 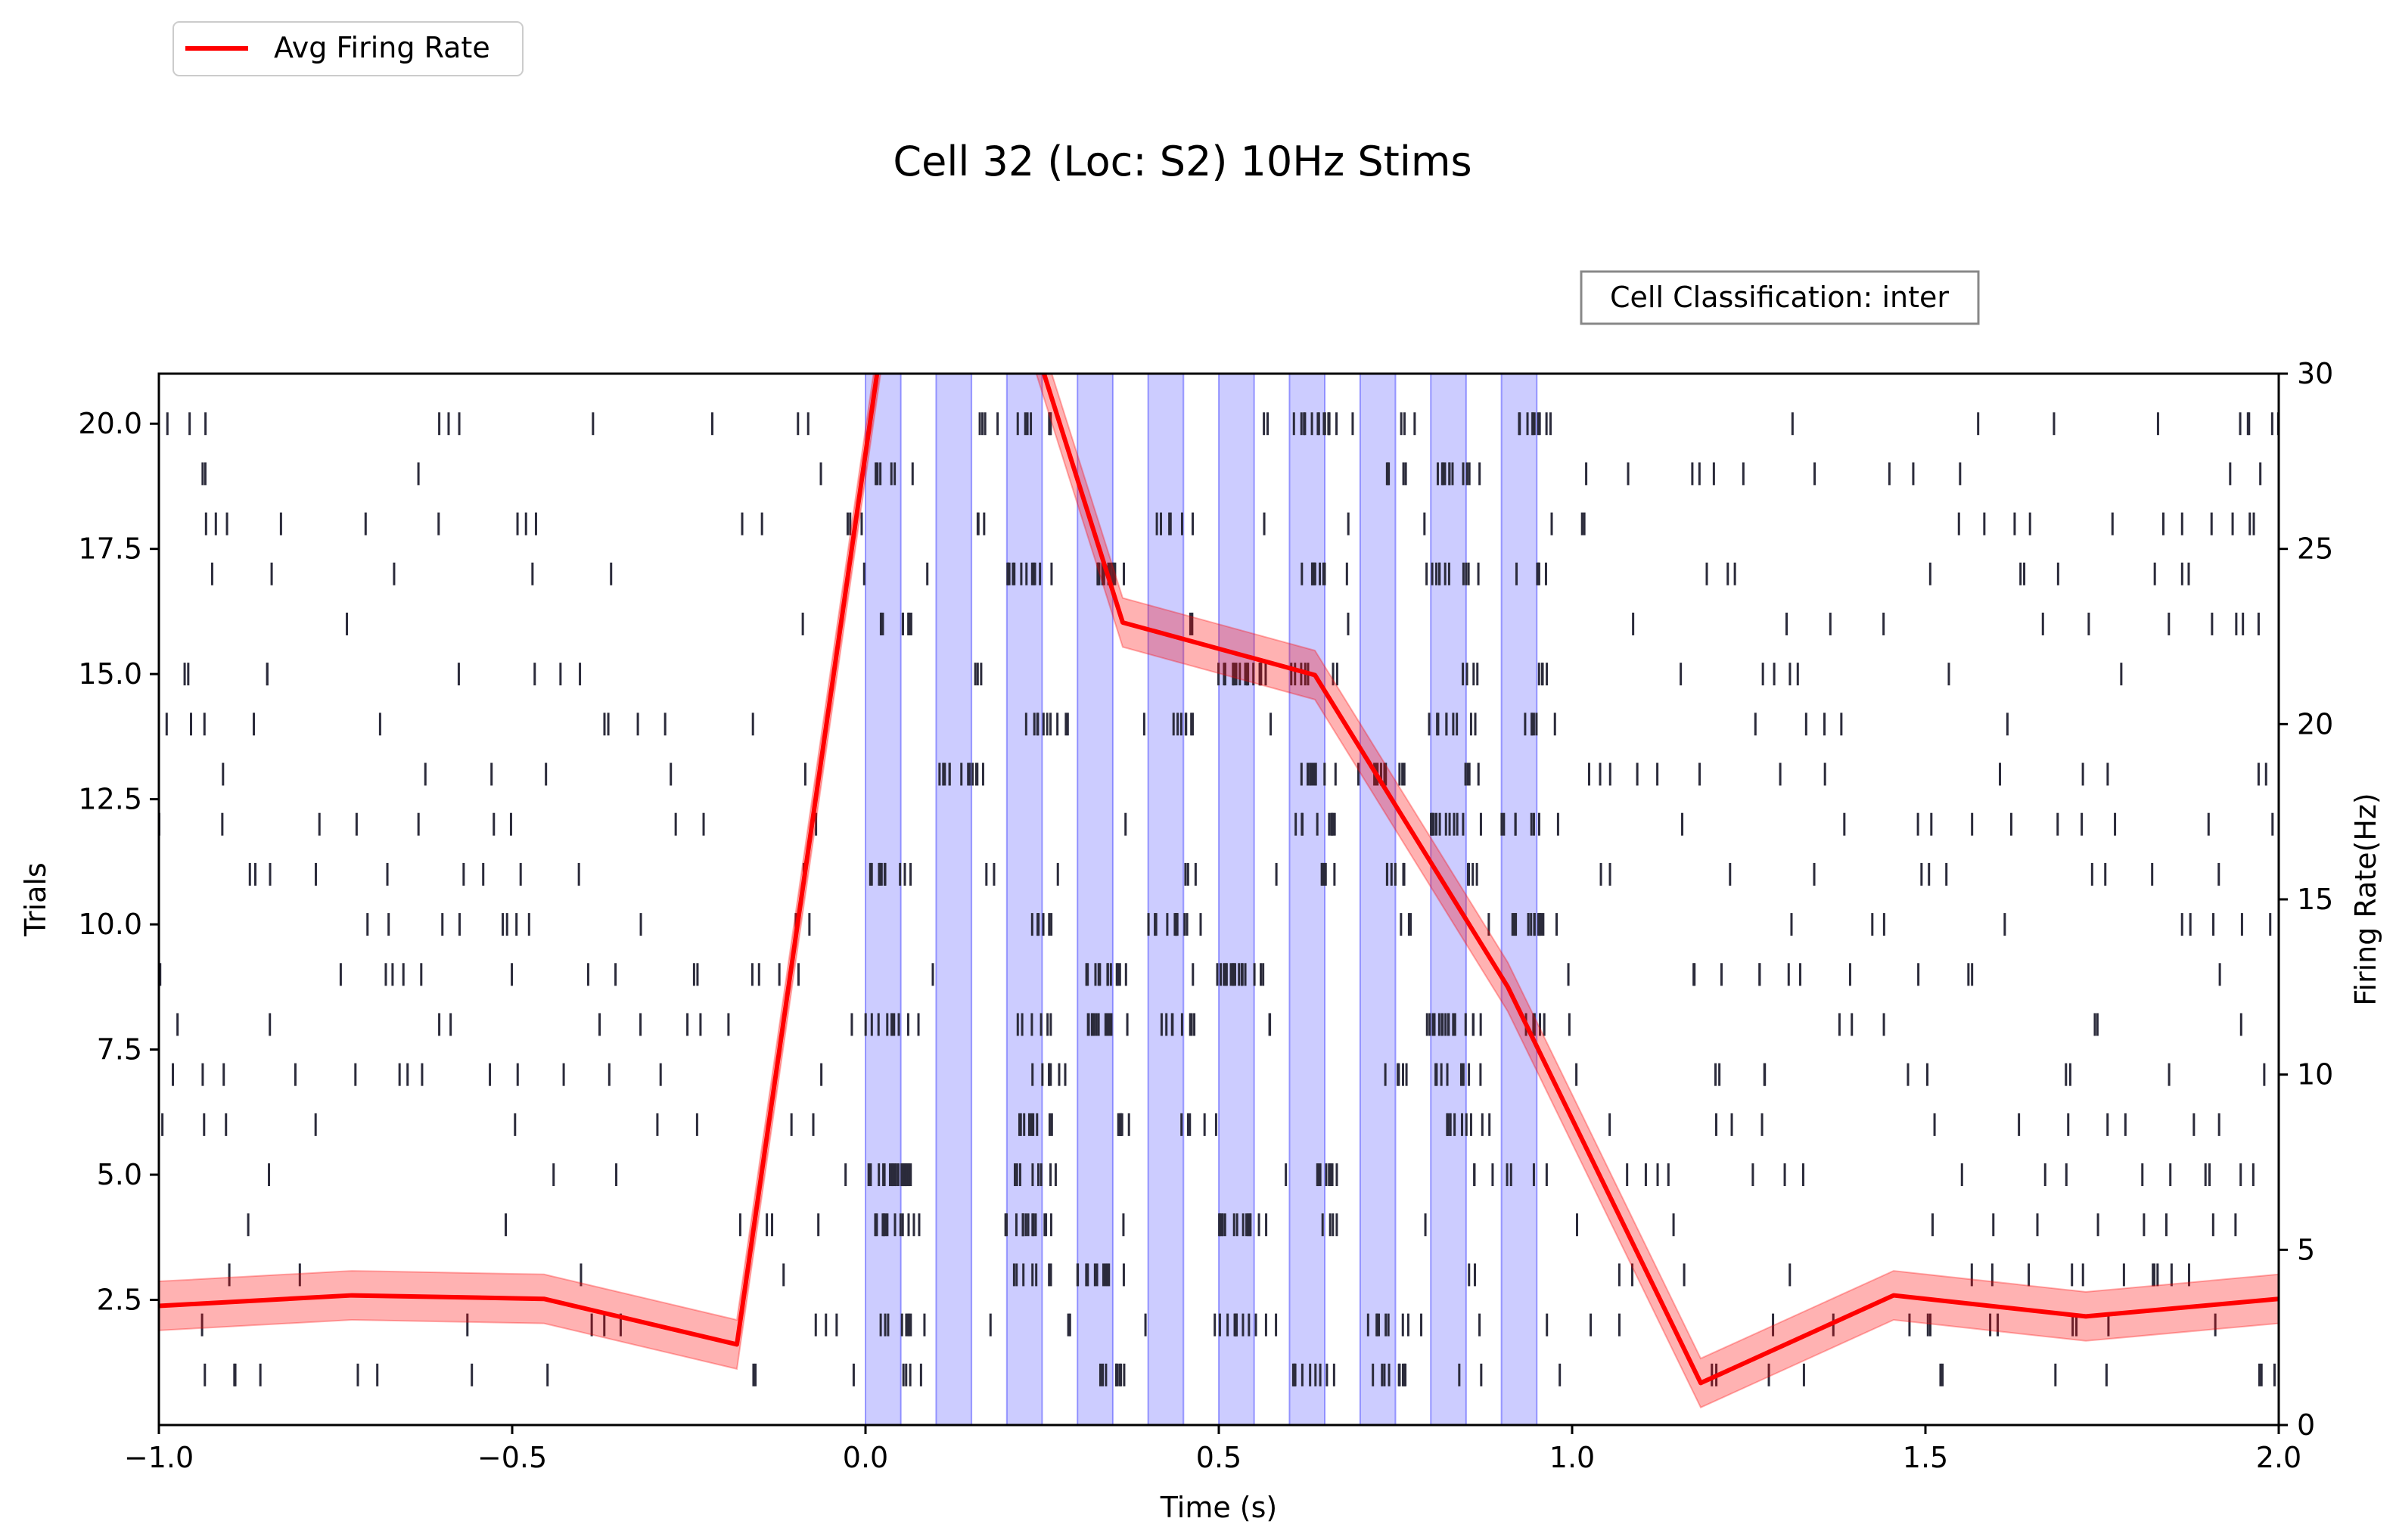 I want to click on y-right-axis-label: Firing Rate(Hz), so click(x=2365, y=899).